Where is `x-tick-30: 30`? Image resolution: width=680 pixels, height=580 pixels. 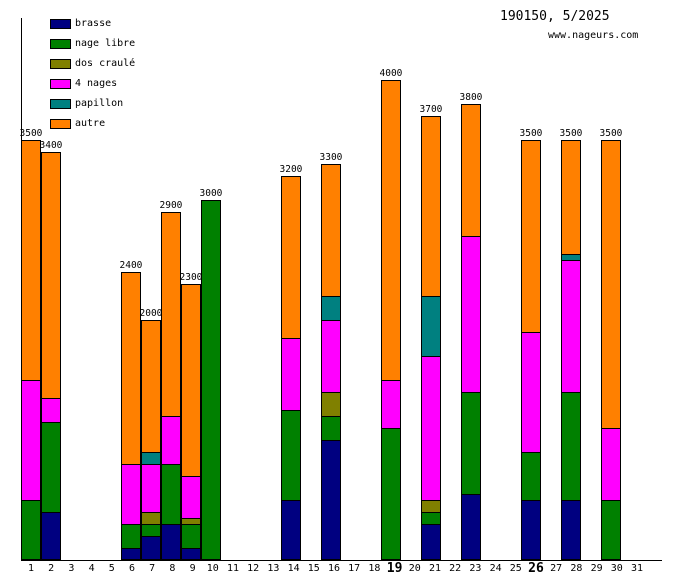 x-tick-30: 30 is located at coordinates (616, 568).